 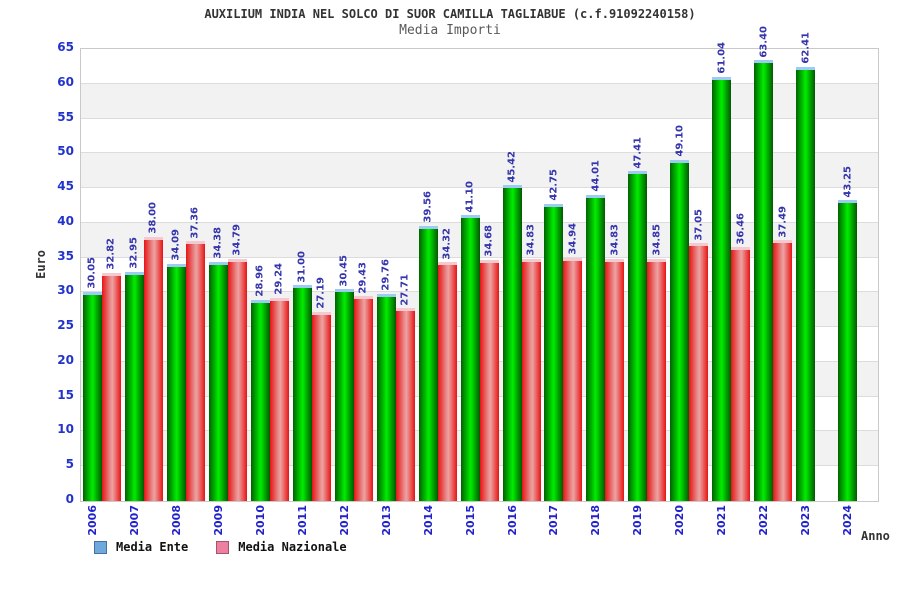 What do you see at coordinates (596, 275) in the screenshot?
I see `bar-slot: 44.01` at bounding box center [596, 275].